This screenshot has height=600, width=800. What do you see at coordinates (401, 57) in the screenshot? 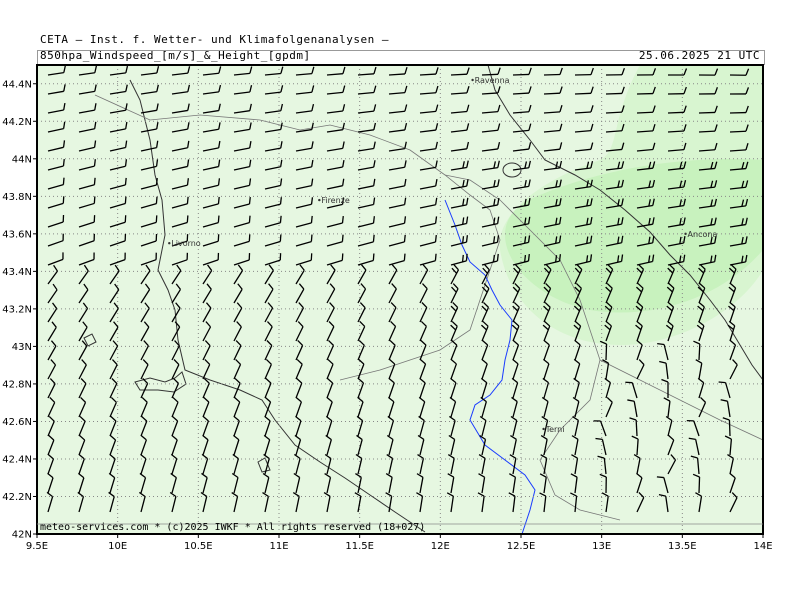
I see `title-box` at bounding box center [401, 57].